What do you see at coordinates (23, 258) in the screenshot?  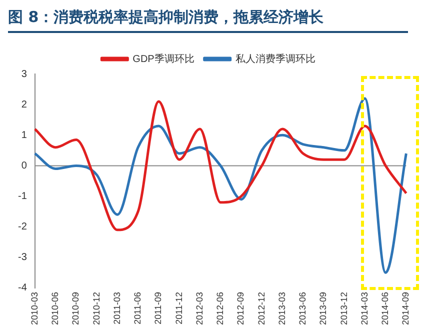 I see `y-tick-label: -3` at bounding box center [23, 258].